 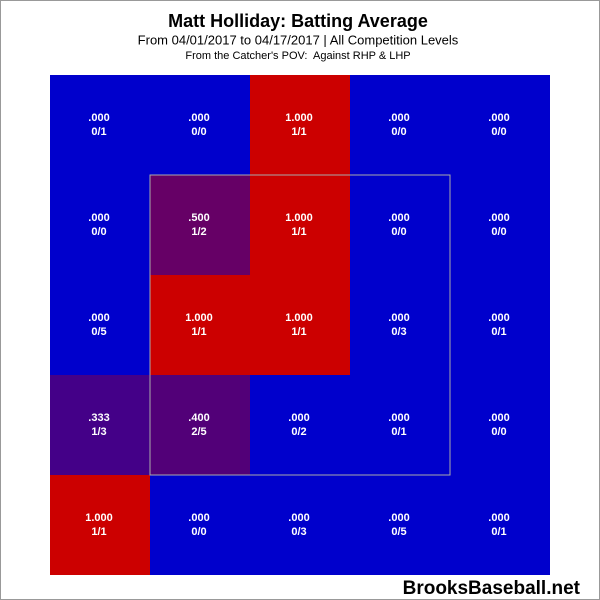 What do you see at coordinates (198, 218) in the screenshot?
I see `cell-value-label: .500` at bounding box center [198, 218].